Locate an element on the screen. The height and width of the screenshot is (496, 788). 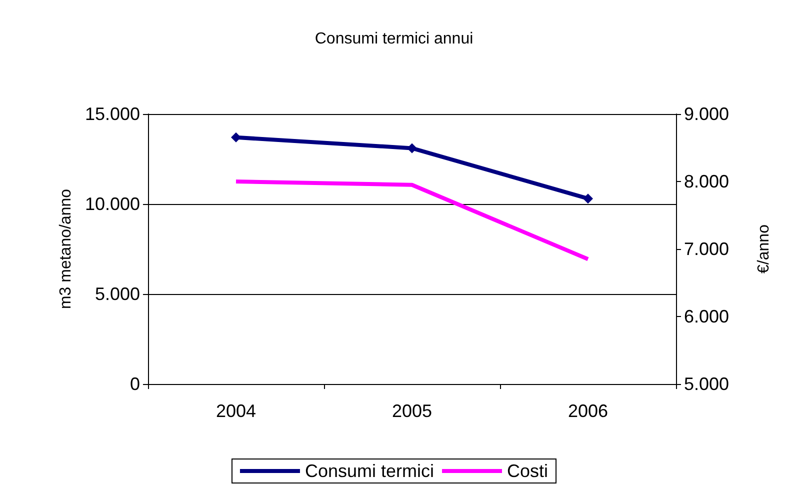
y2-axis-title: €/anno is located at coordinates (764, 249).